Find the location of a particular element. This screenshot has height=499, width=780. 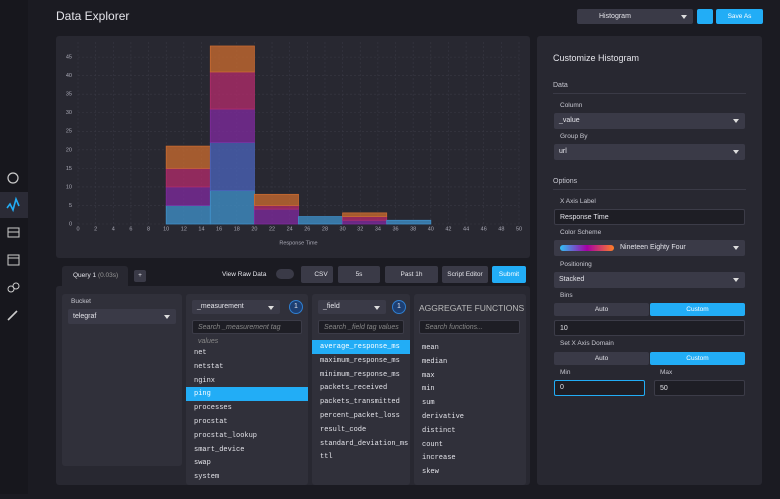

field-search: Search _field tag values is located at coordinates (361, 327).